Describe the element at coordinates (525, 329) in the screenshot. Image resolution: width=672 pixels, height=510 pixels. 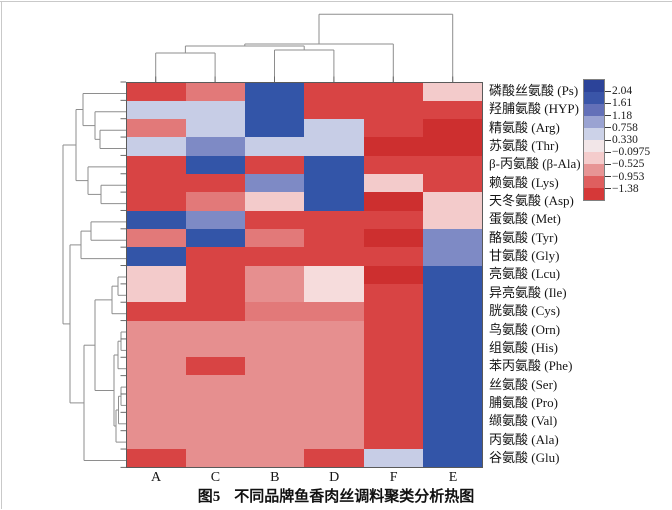
I see `row-label: 鸟氨酸 (Orn)` at that location.